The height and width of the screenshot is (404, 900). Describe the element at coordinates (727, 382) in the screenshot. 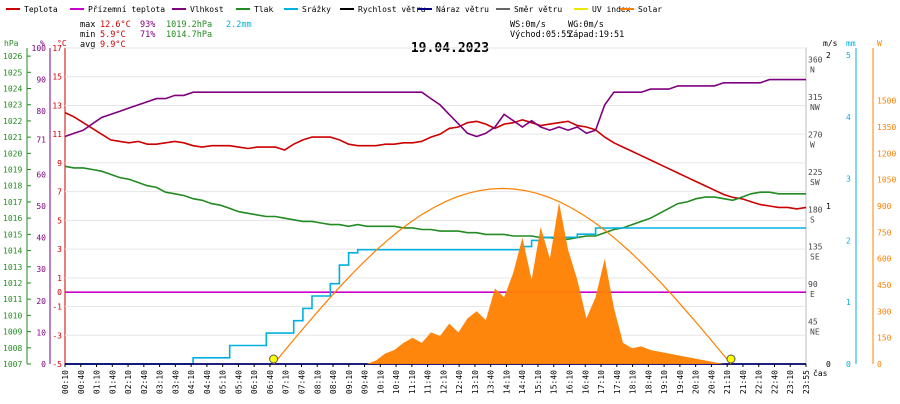

I see `x-tick-label: 21:10` at that location.